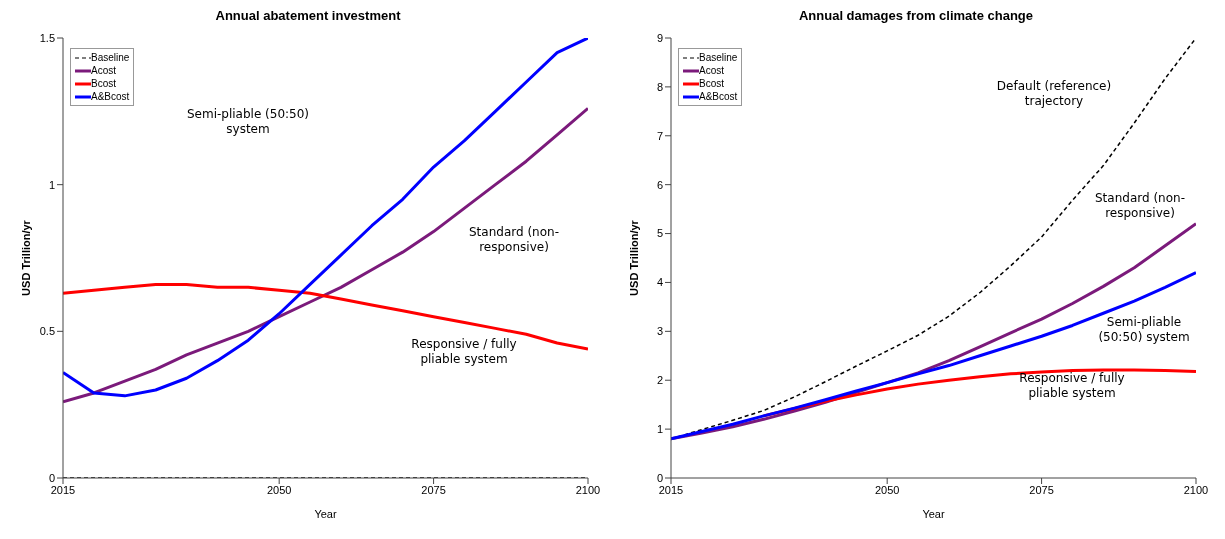 The image size is (1225, 539). Describe the element at coordinates (659, 331) in the screenshot. I see `y-tick-label: 3` at that location.